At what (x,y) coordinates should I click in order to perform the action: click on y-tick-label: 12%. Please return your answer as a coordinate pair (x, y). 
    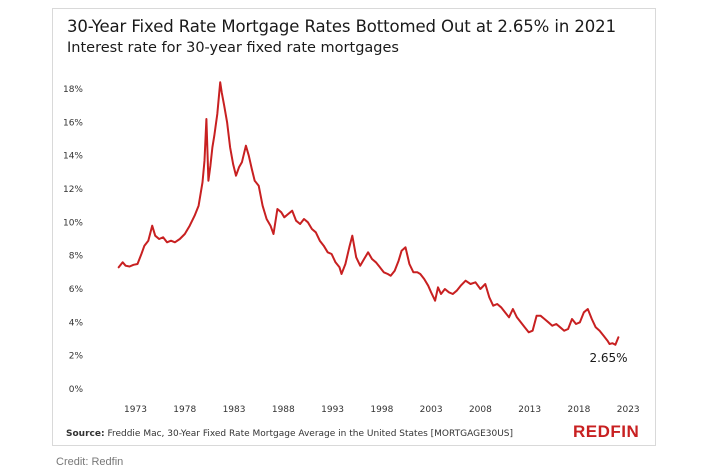
    Looking at the image, I should click on (73, 190).